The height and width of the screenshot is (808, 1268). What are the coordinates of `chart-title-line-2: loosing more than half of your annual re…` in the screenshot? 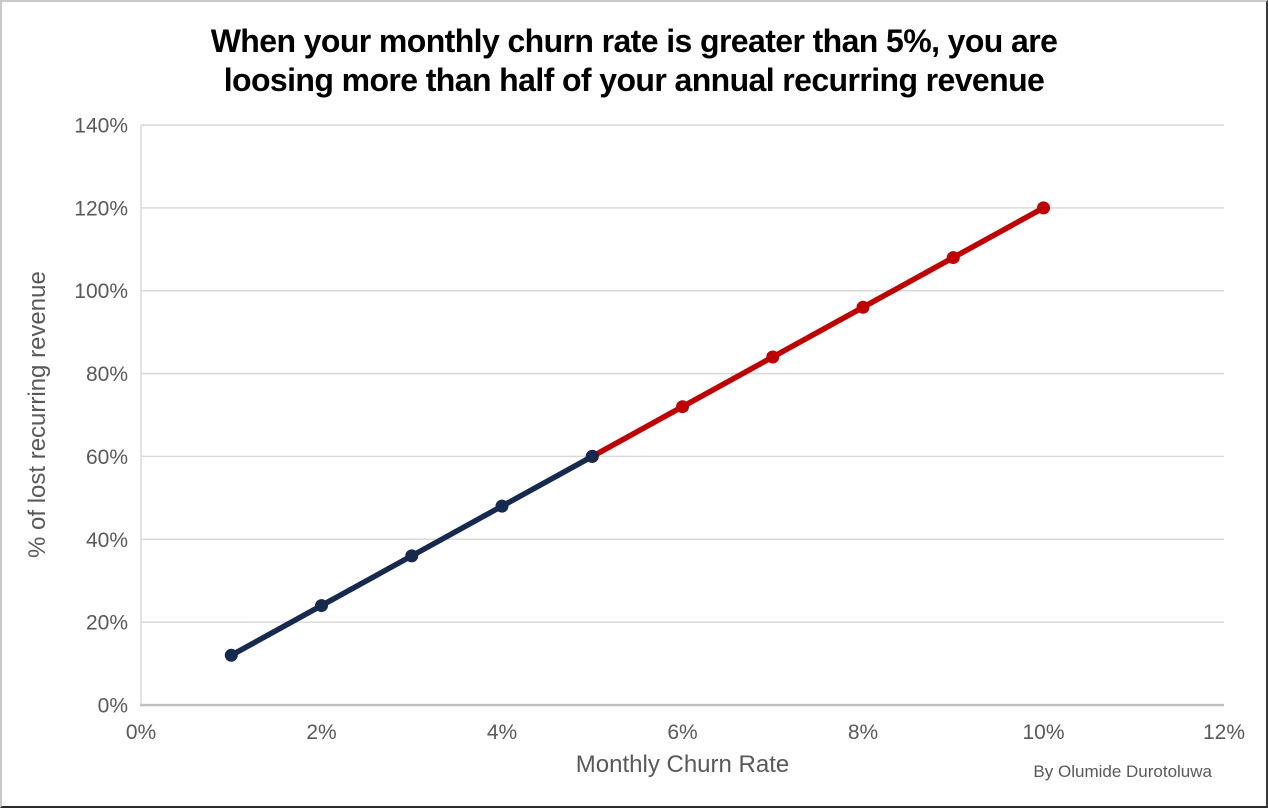 It's located at (634, 80).